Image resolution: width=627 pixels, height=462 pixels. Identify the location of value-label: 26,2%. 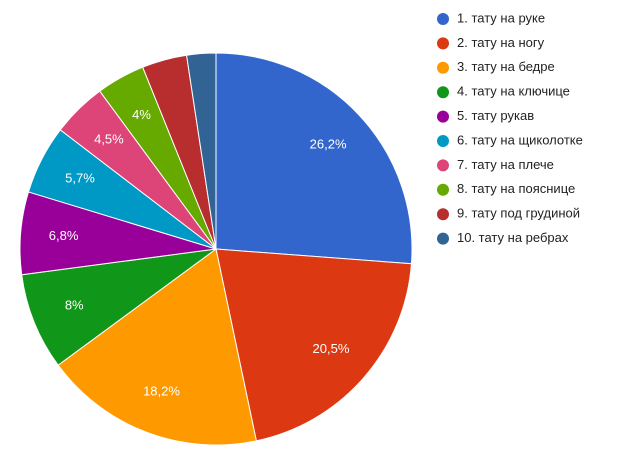
(328, 143).